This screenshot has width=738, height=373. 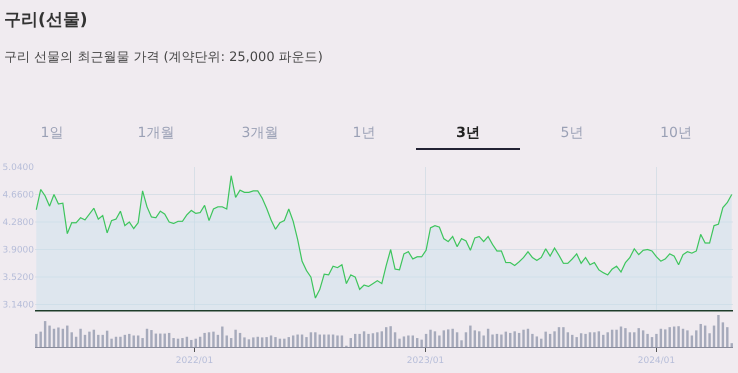 What do you see at coordinates (657, 361) in the screenshot?
I see `x-tick-label: 2024/01` at bounding box center [657, 361].